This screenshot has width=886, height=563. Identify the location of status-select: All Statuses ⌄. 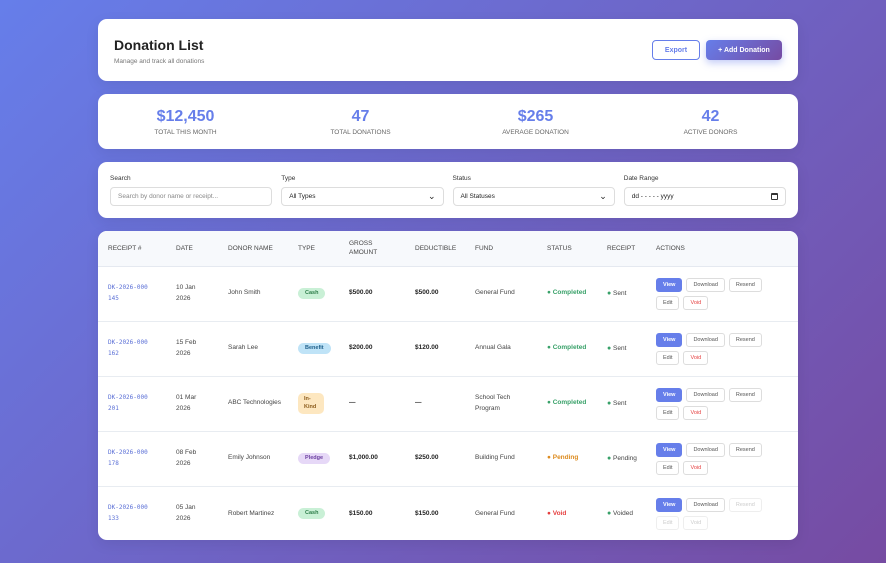
(533, 196).